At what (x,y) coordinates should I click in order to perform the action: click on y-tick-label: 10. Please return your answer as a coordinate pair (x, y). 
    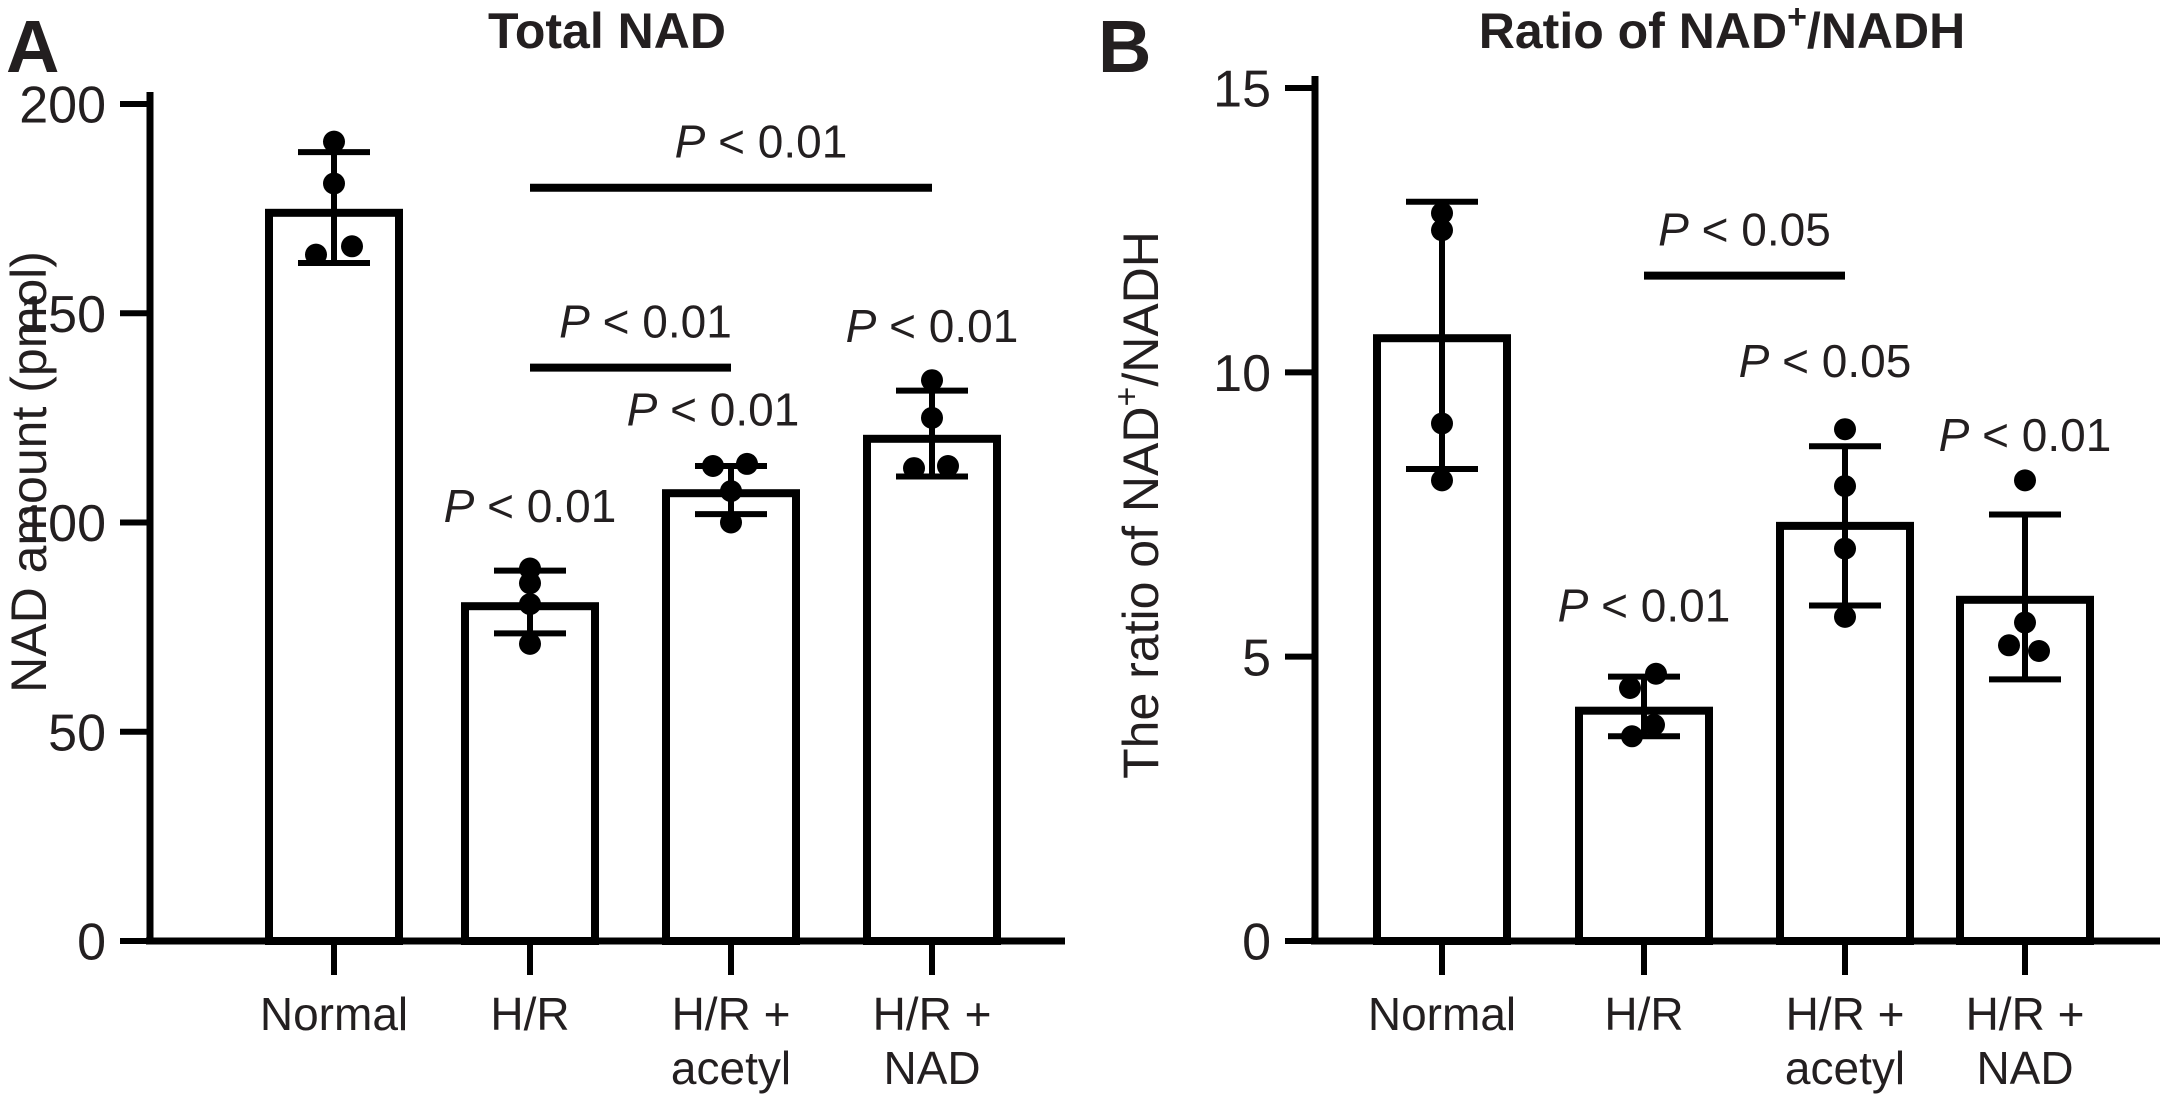
    Looking at the image, I should click on (1242, 374).